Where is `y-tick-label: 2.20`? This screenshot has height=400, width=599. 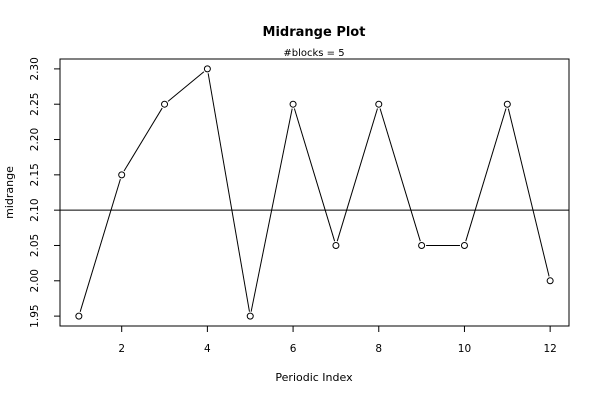 y-tick-label: 2.20 is located at coordinates (35, 139).